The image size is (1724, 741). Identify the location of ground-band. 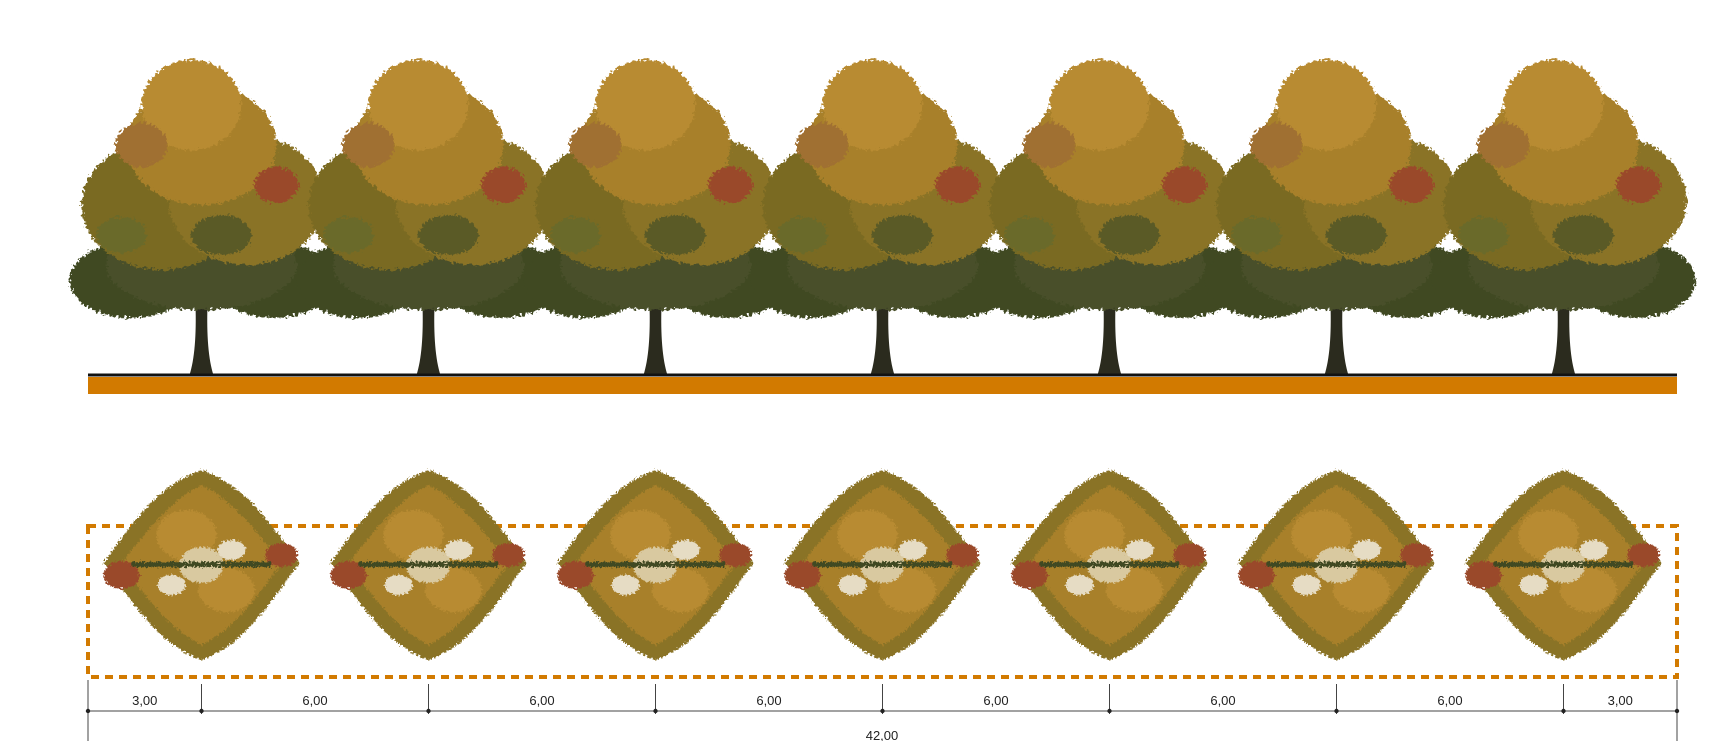
(882, 385).